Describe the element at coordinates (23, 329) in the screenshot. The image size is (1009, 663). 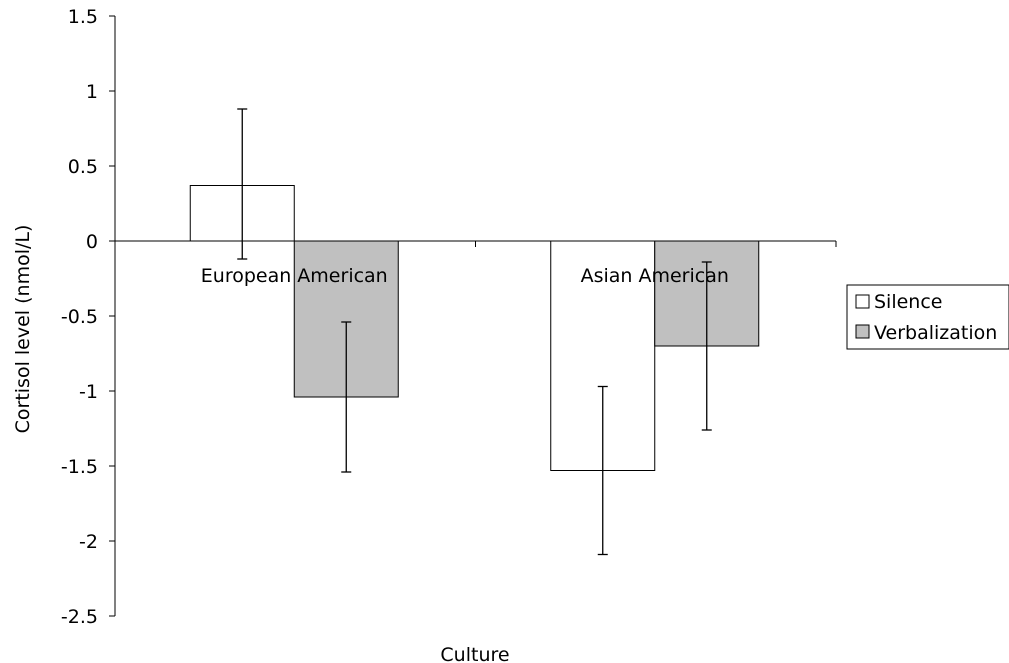
I see `y-axis-title: Cortisol level (nmol/L)` at that location.